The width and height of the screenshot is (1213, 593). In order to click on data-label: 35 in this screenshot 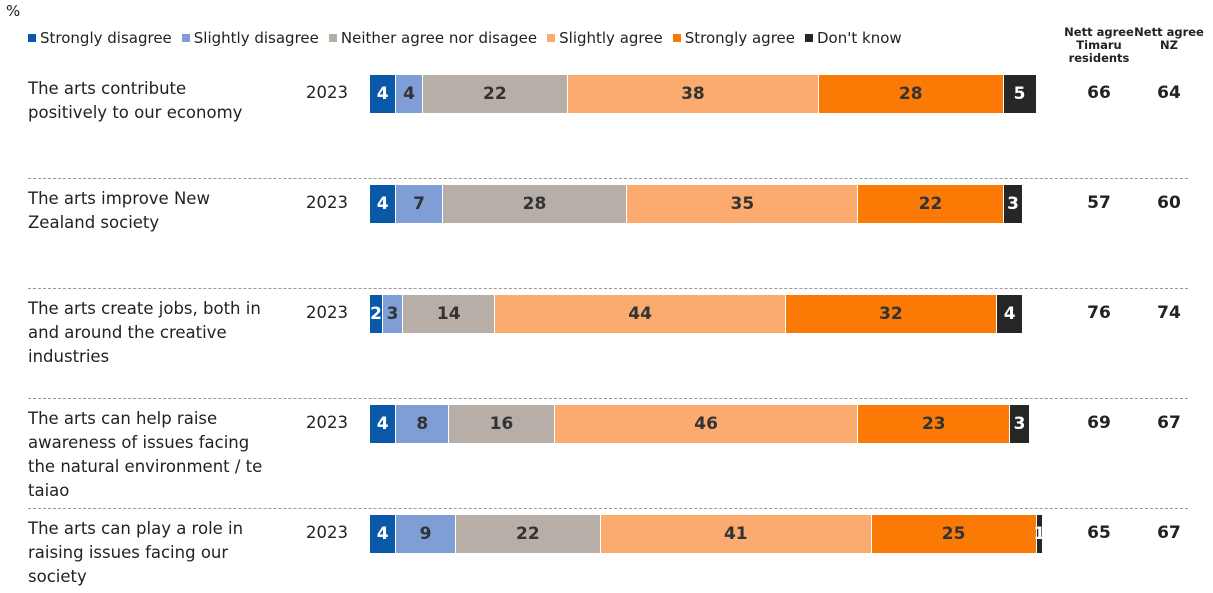, I will do `click(742, 204)`.